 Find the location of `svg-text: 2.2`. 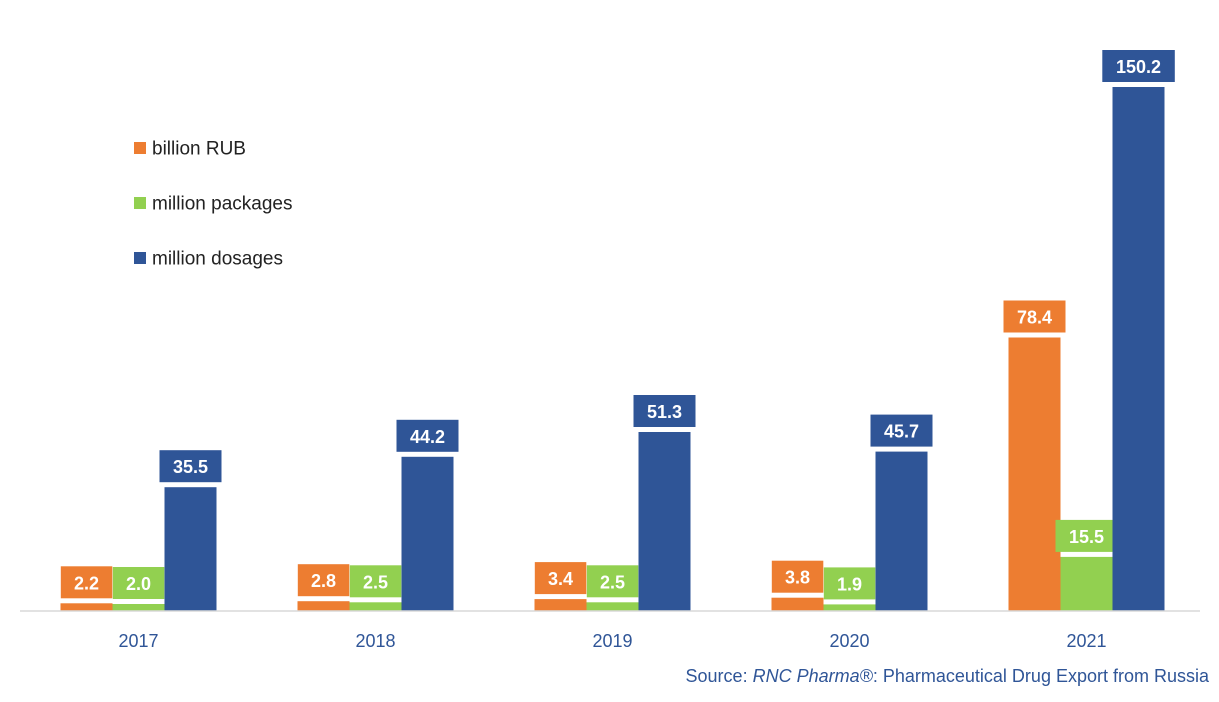

svg-text: 2.2 is located at coordinates (86, 583).